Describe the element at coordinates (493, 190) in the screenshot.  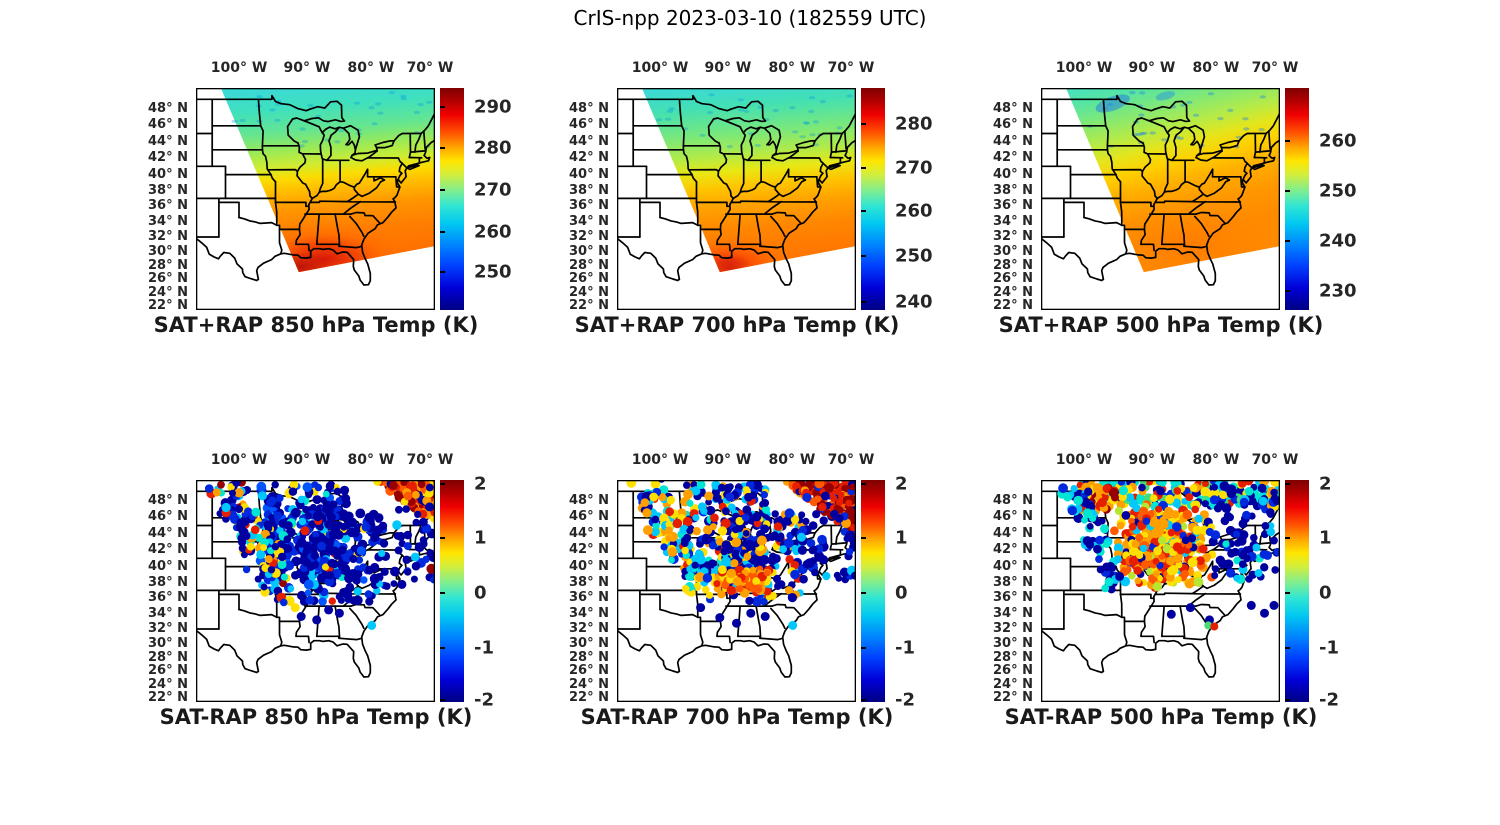
I see `colorbar-tick-label: 270` at that location.